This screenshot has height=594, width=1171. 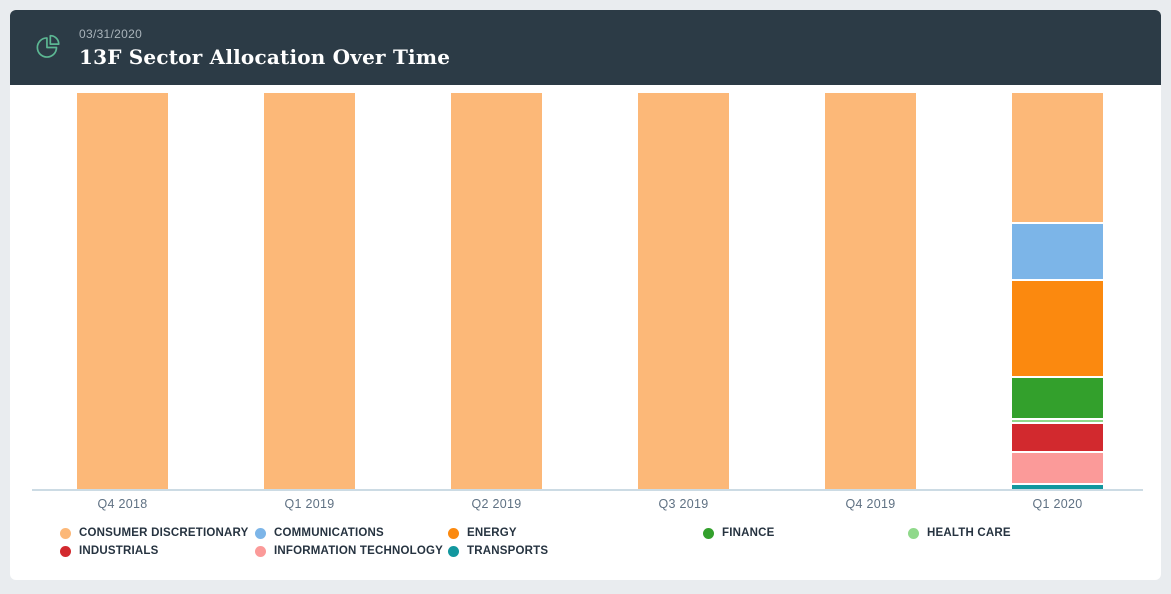 I want to click on legend-label: FINANCE, so click(x=748, y=533).